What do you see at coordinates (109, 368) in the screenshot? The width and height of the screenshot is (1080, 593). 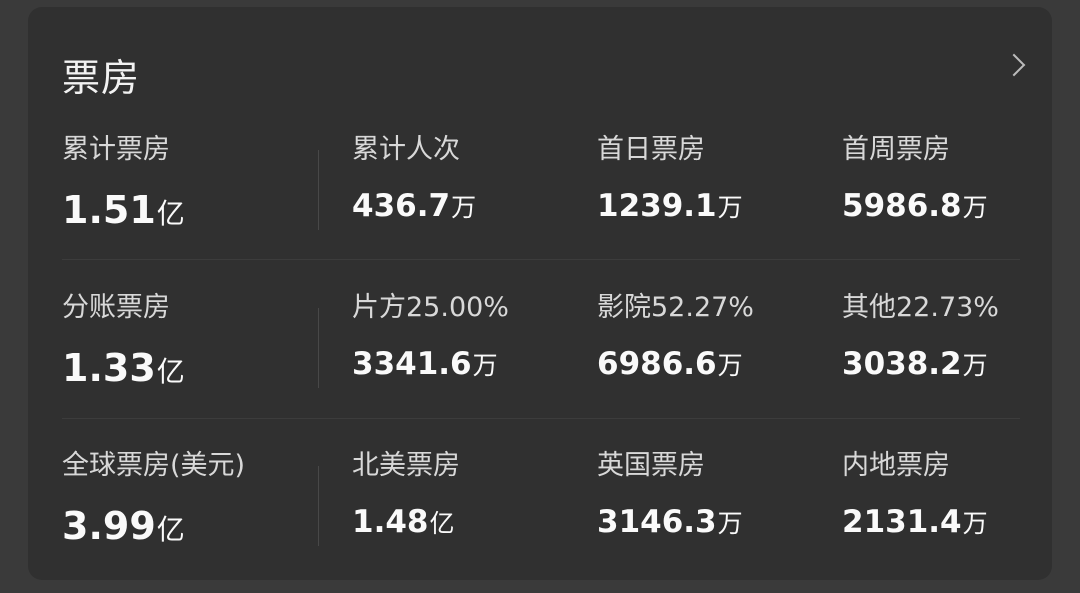 I see `stat-number: 1.33` at bounding box center [109, 368].